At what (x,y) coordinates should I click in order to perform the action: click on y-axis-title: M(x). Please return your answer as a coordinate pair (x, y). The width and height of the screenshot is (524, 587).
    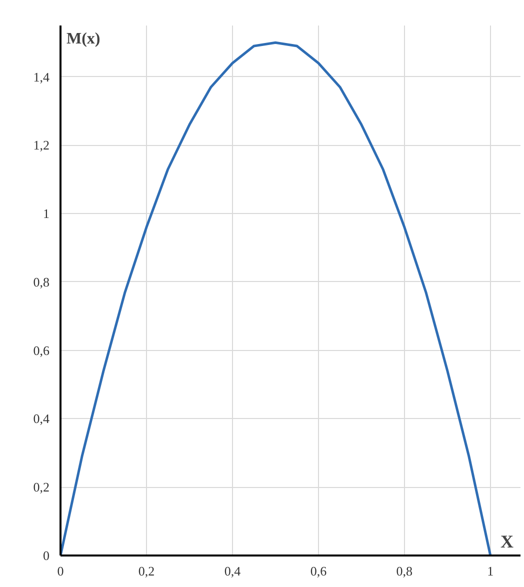
    Looking at the image, I should click on (83, 39).